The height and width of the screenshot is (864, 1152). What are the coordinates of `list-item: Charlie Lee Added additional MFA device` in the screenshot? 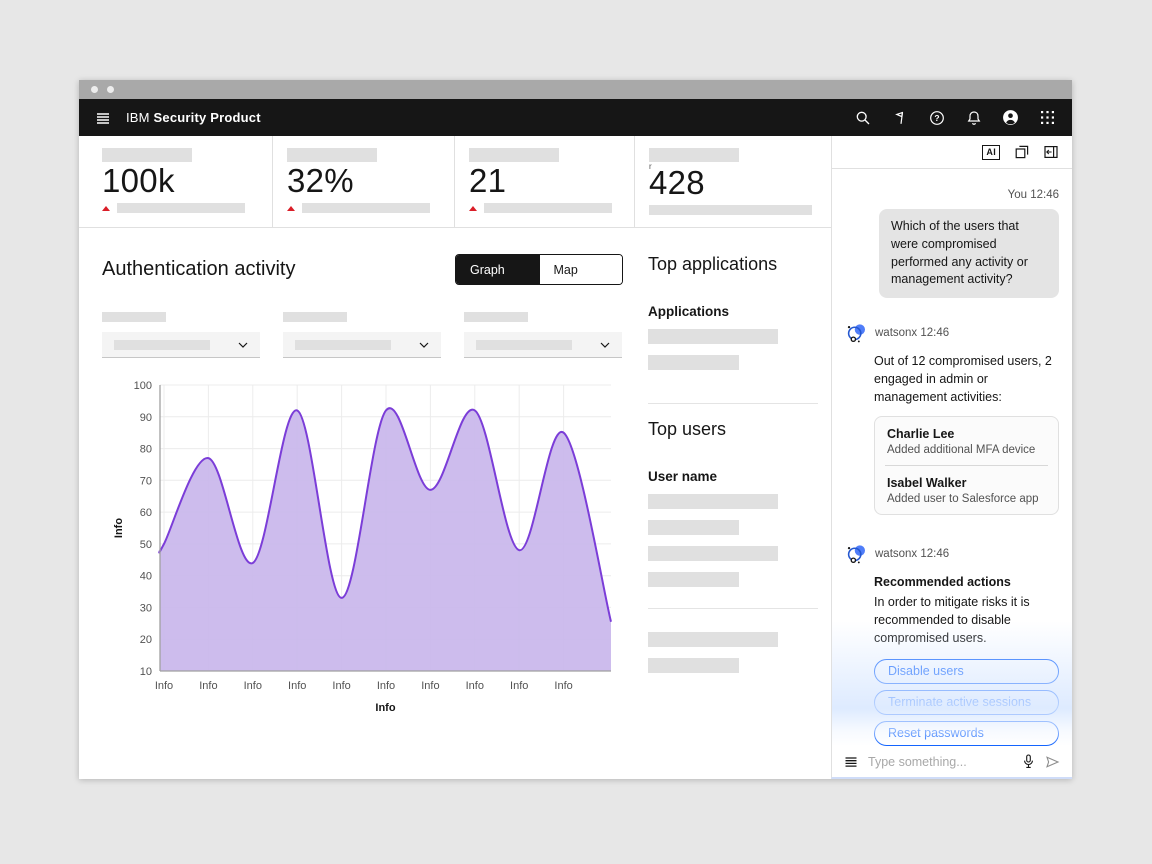 It's located at (966, 441).